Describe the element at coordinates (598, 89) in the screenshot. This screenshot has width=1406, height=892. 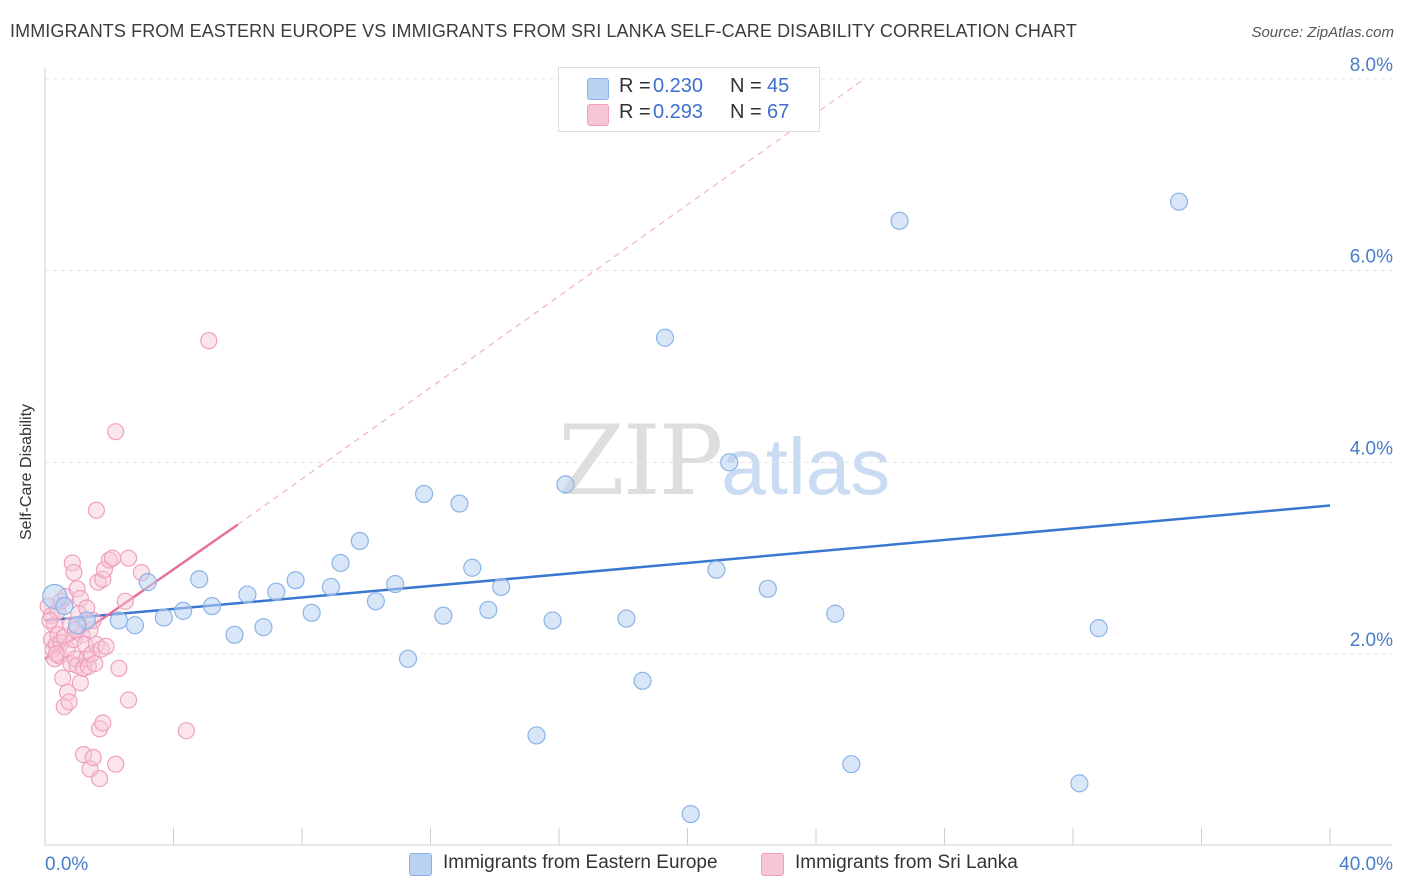
I see `legend-swatch-blue` at that location.